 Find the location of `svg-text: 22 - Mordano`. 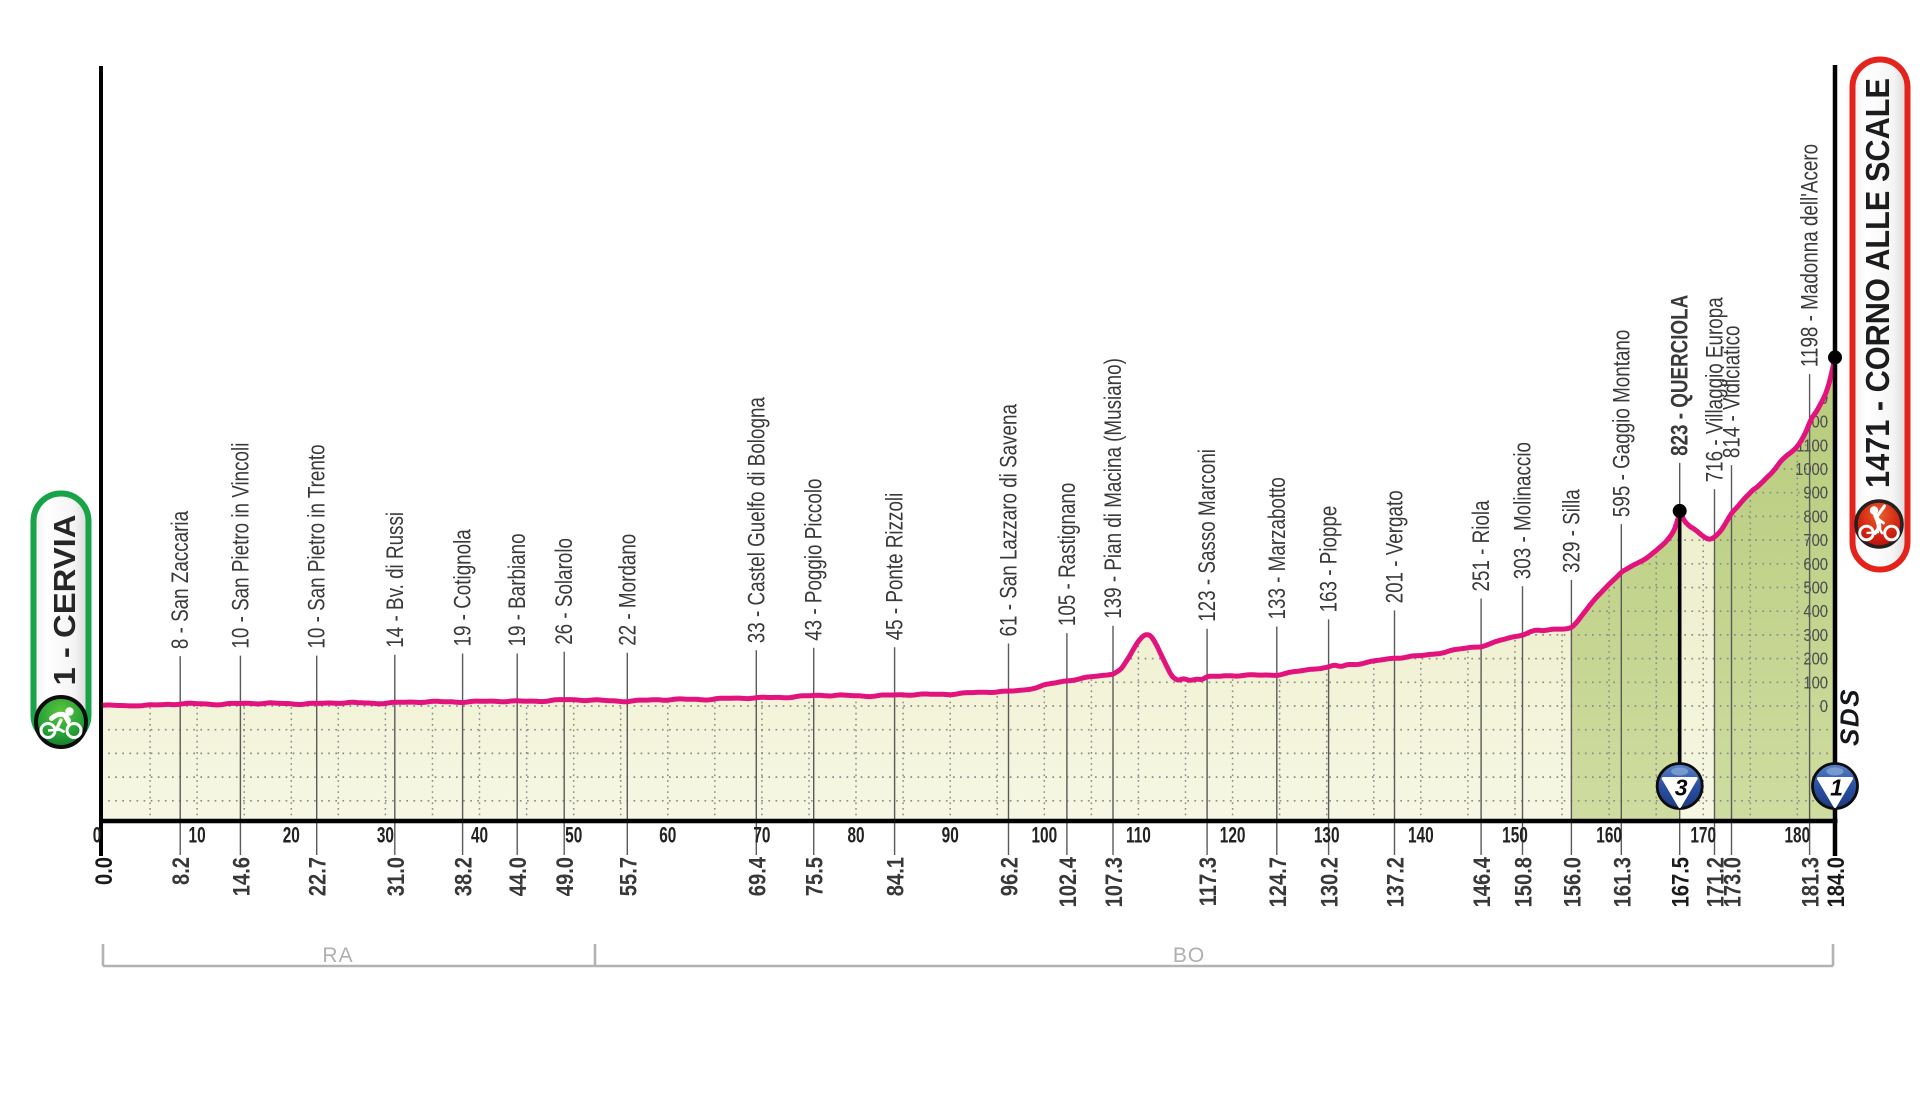

svg-text: 22 - Mordano is located at coordinates (627, 590).